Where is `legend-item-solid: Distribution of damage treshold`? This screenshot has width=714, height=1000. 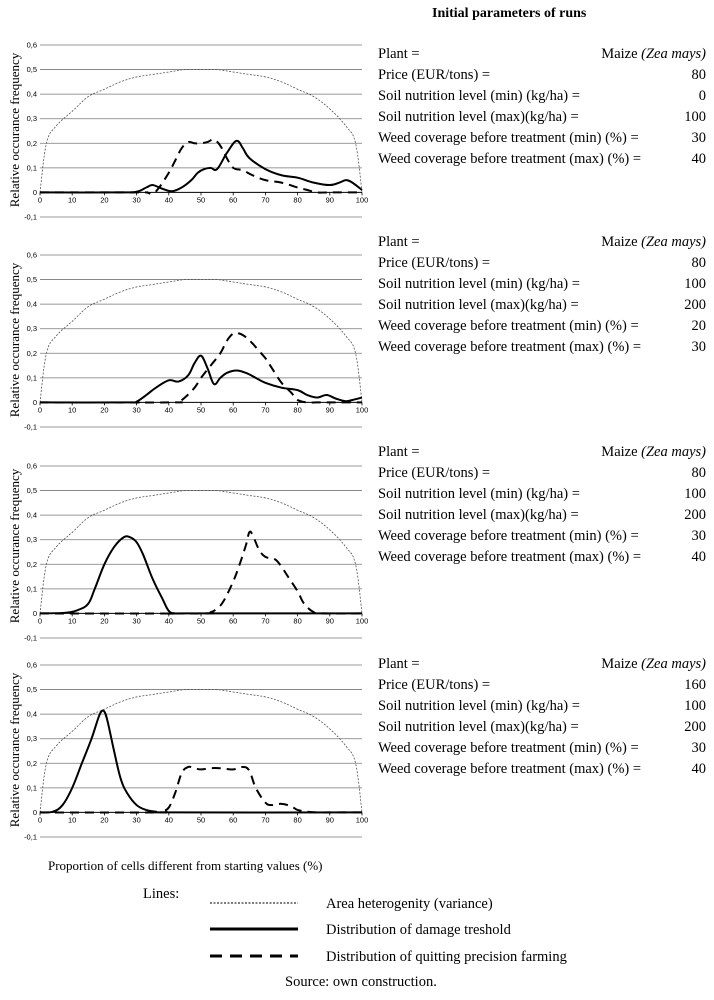 legend-item-solid: Distribution of damage treshold is located at coordinates (450, 932).